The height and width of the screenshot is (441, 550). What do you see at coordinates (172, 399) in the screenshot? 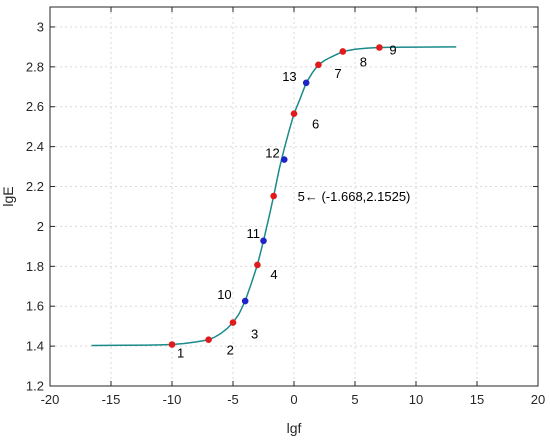
I see `x-tick-label: -10` at bounding box center [172, 399].